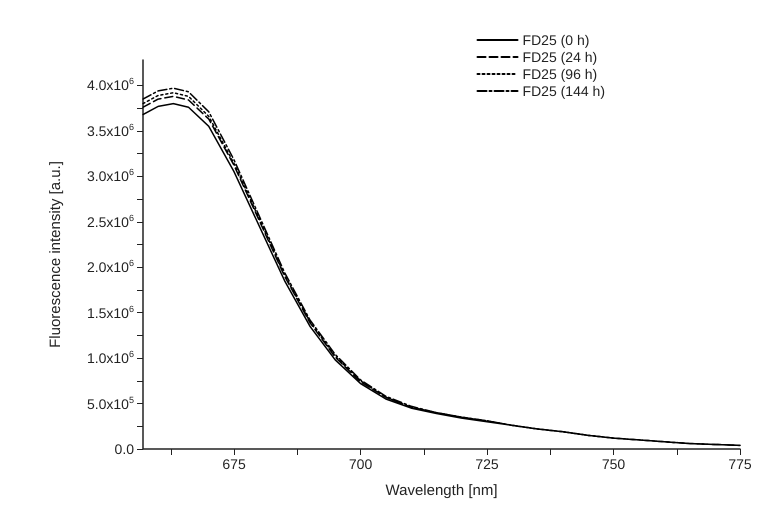  What do you see at coordinates (360, 464) in the screenshot?
I see `x-tick-label: 700` at bounding box center [360, 464].